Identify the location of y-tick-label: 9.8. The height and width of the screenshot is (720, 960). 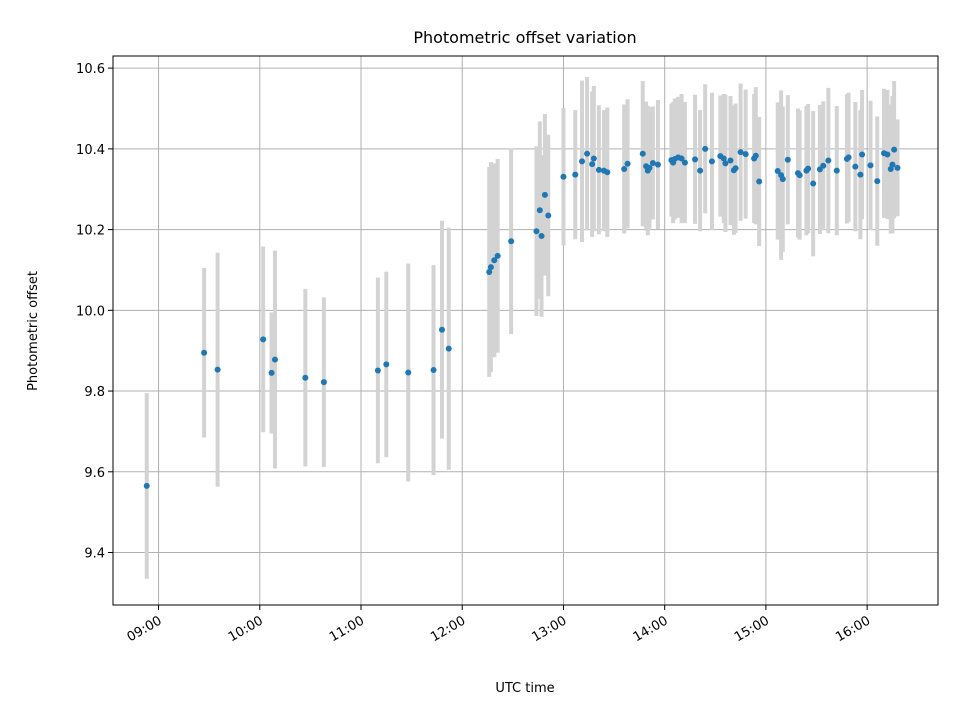
(94, 392).